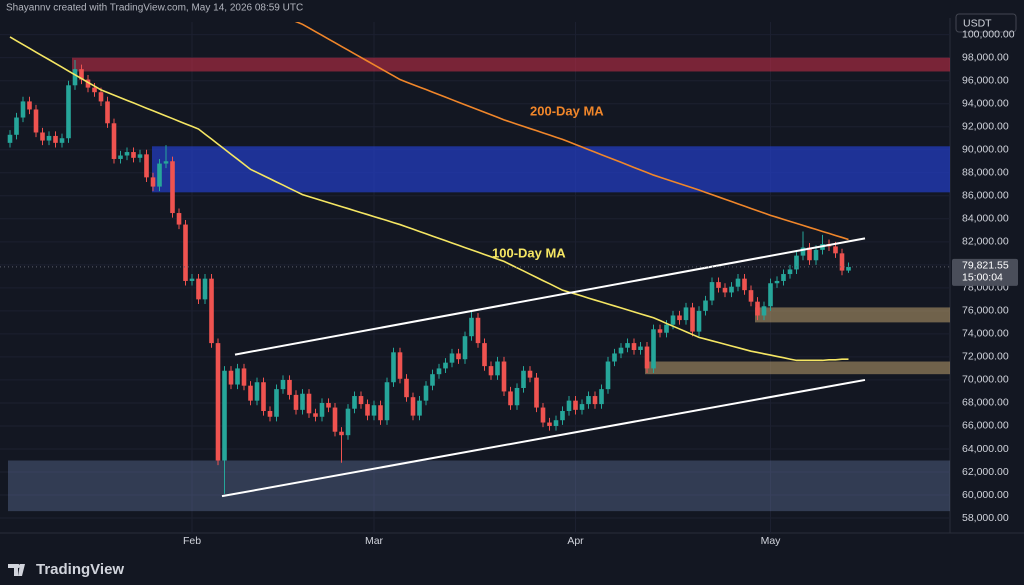 This screenshot has height=585, width=1024. Describe the element at coordinates (550, 296) in the screenshot. I see `channel-line` at that location.